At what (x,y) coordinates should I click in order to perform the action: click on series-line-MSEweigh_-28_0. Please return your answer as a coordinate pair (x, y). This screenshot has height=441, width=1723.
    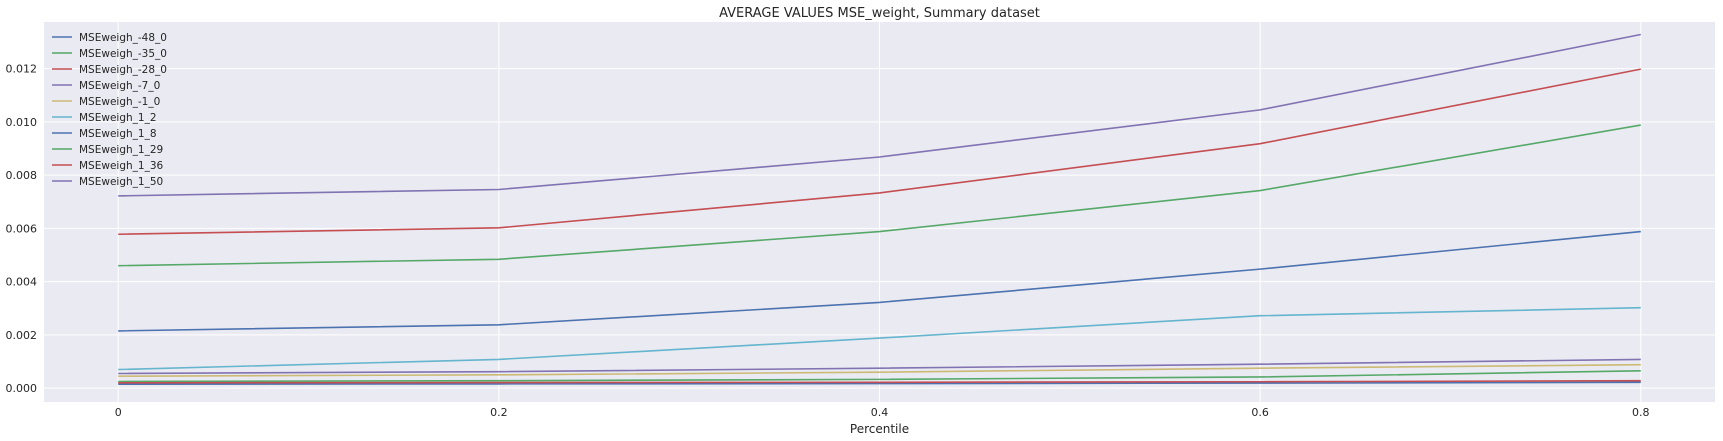
    Looking at the image, I should click on (879, 381).